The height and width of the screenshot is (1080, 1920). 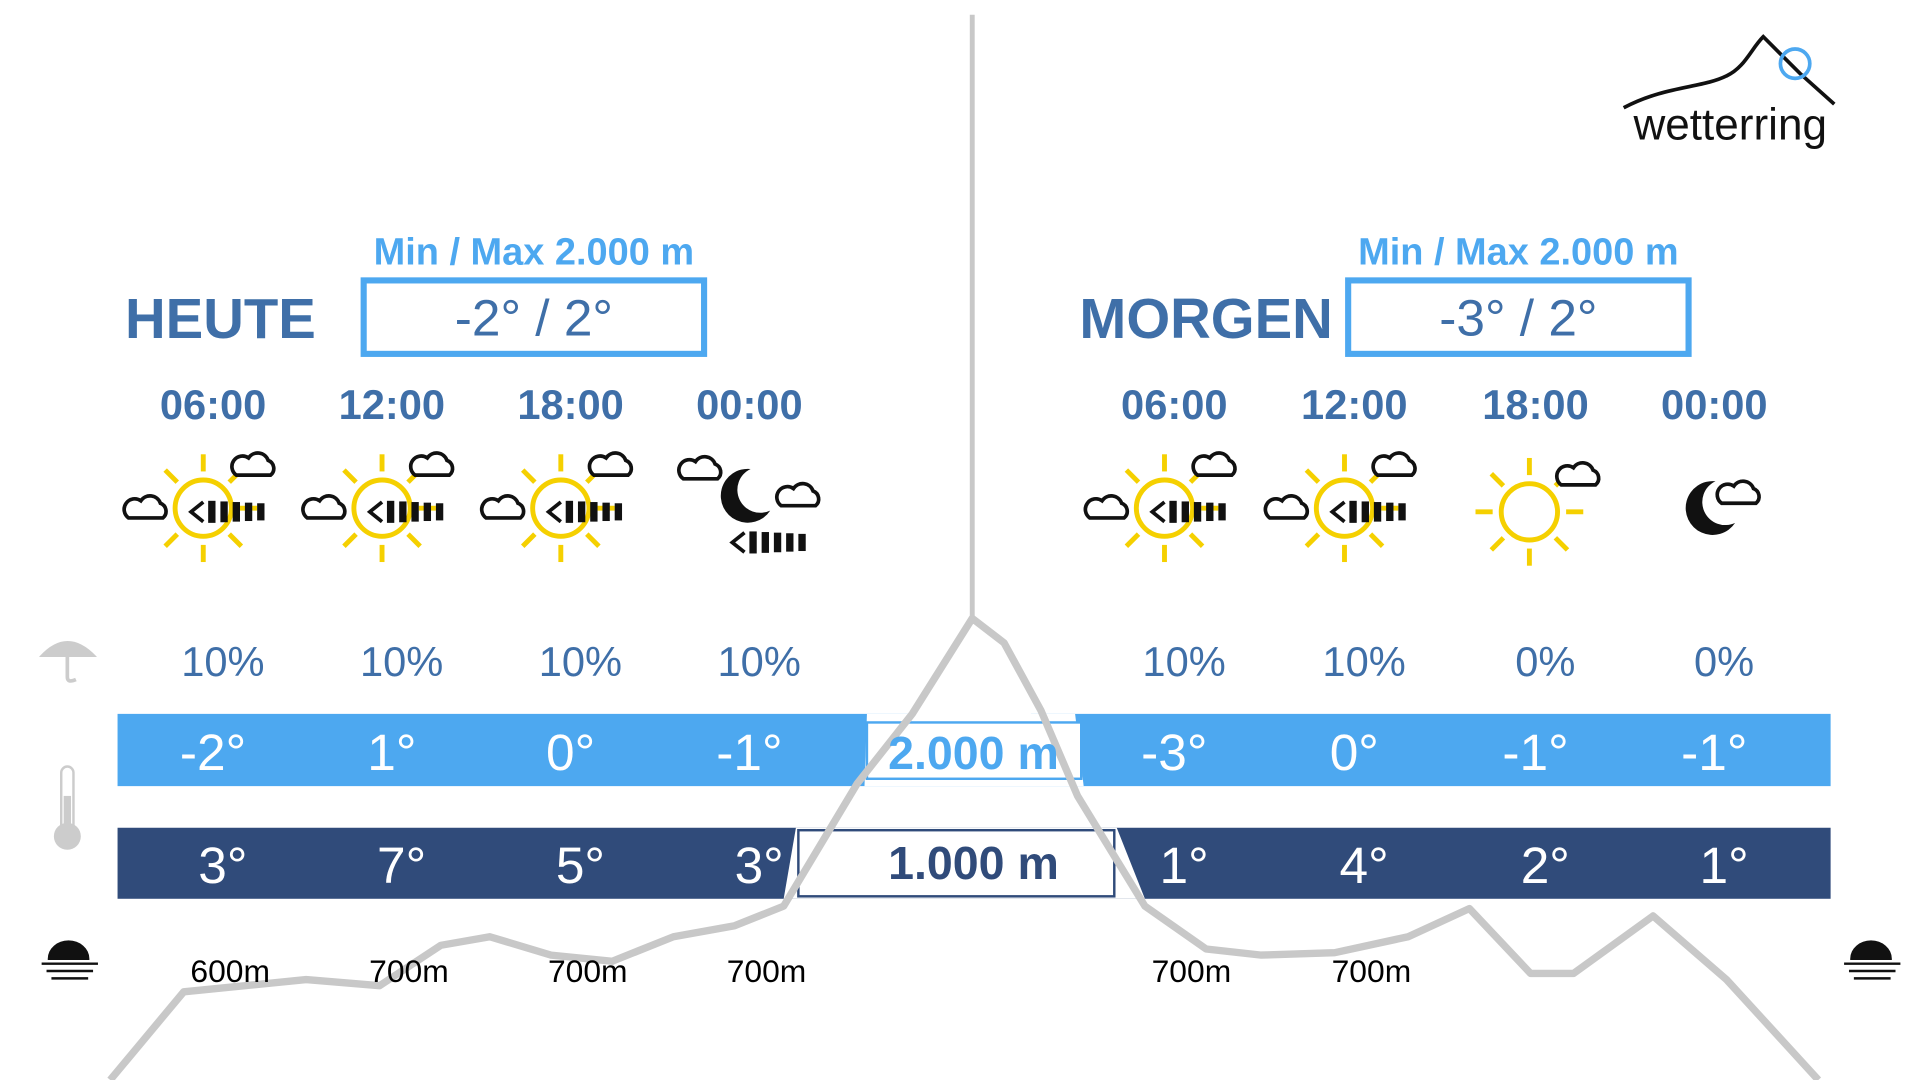 I want to click on temp-1000: 7°, so click(x=401, y=865).